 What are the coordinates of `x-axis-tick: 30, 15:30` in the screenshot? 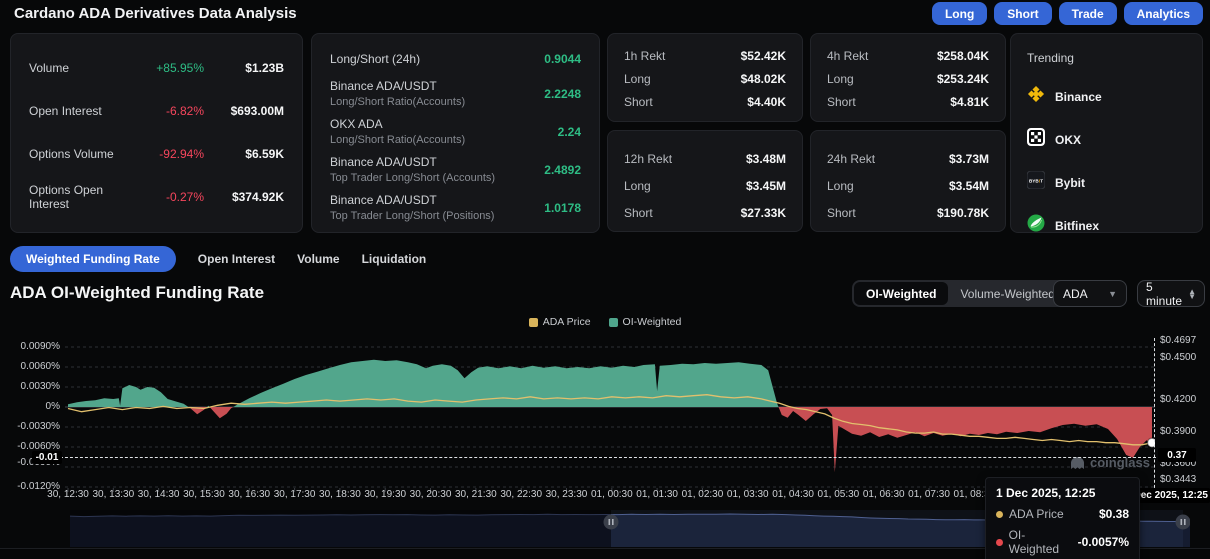 It's located at (204, 494).